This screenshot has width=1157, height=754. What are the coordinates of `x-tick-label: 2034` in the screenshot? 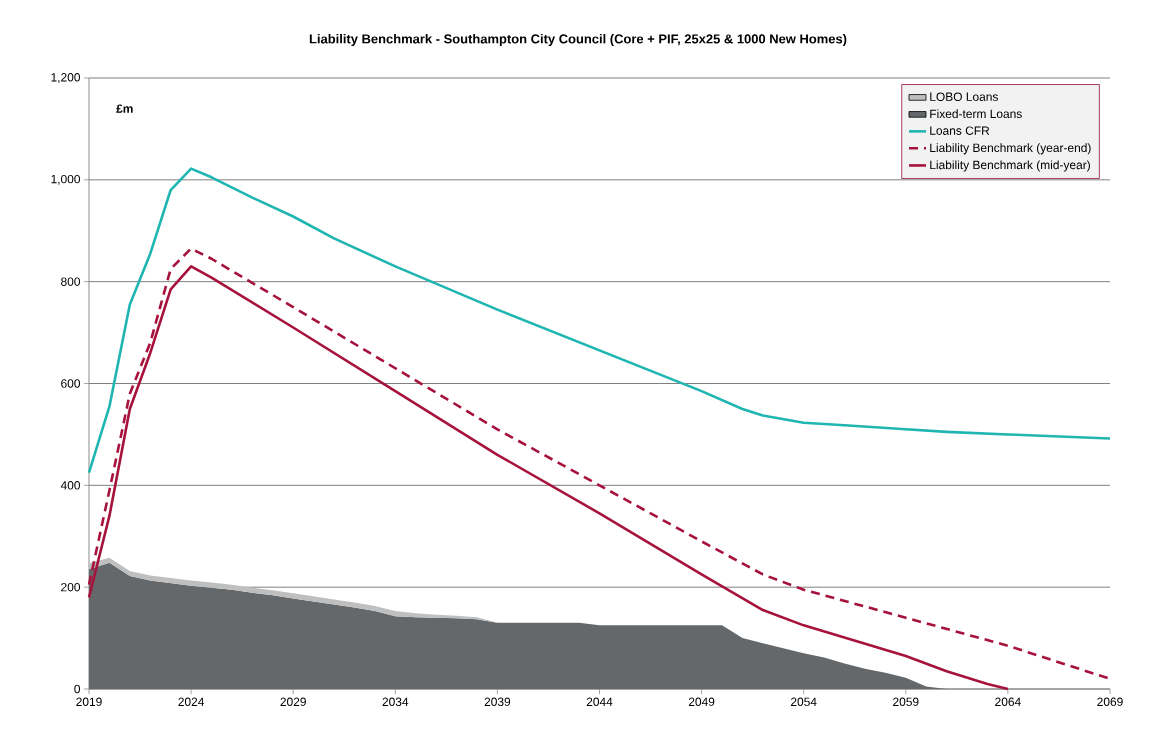 It's located at (395, 701).